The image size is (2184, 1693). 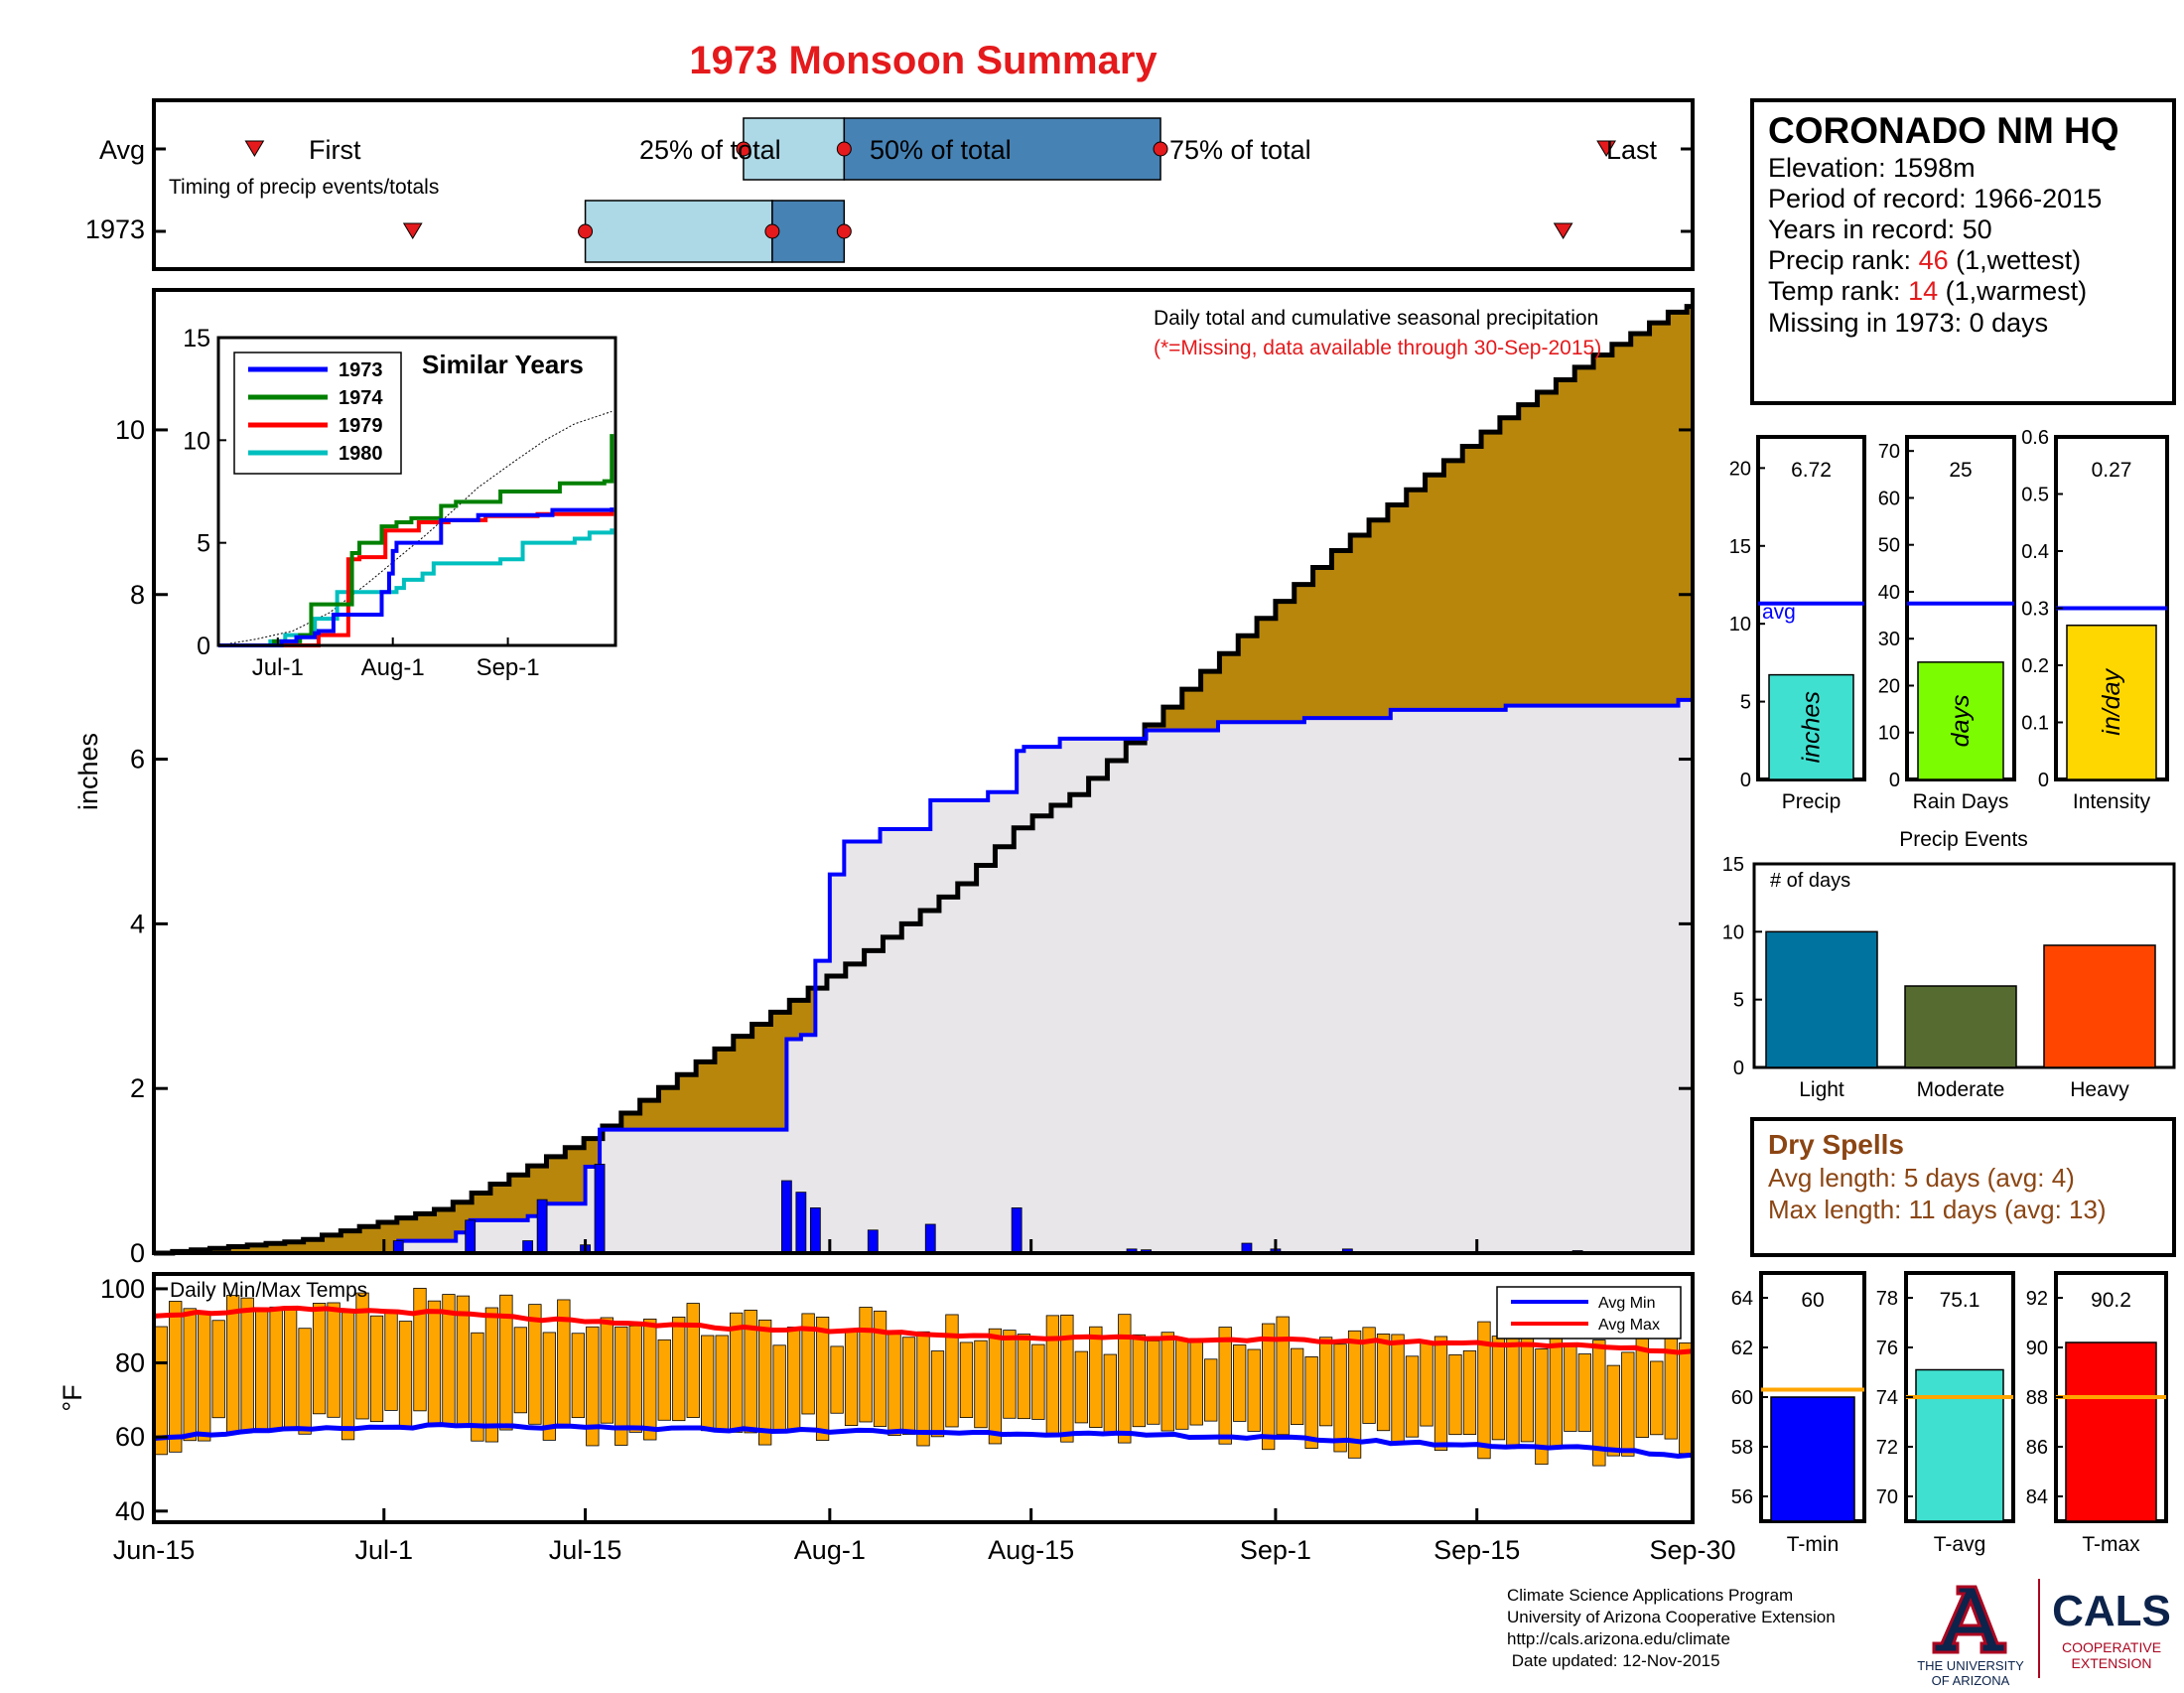 What do you see at coordinates (1742, 1348) in the screenshot?
I see `temp-bar-tick-label-0: 62` at bounding box center [1742, 1348].